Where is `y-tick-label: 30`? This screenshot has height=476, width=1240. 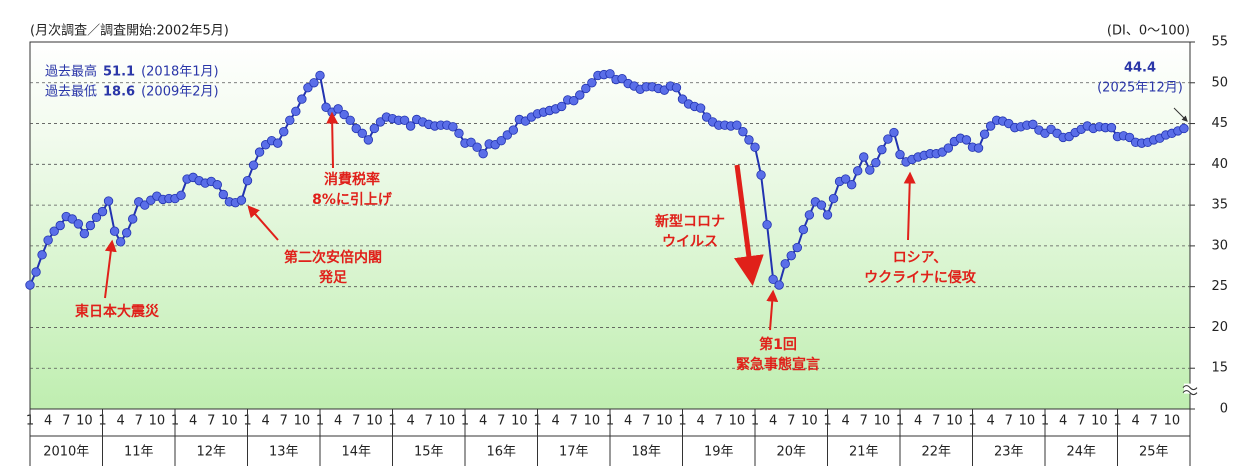 y-tick-label: 30 is located at coordinates (1219, 245).